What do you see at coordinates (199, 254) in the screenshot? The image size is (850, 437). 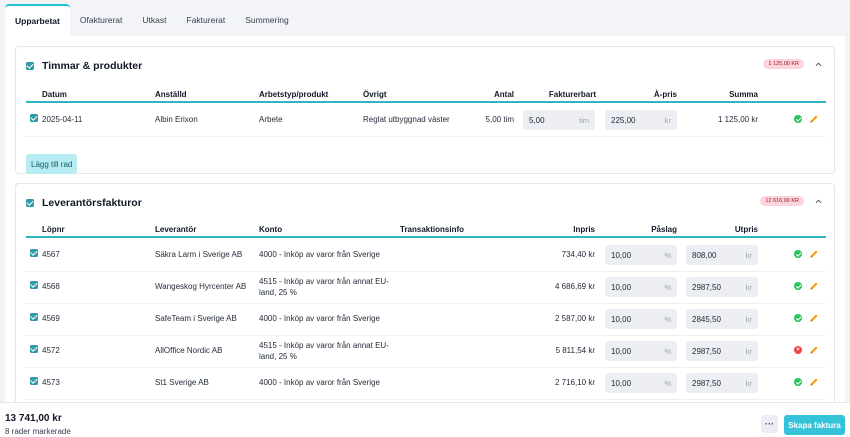 I see `row-supplier: Säkra Larm i Sverige AB` at bounding box center [199, 254].